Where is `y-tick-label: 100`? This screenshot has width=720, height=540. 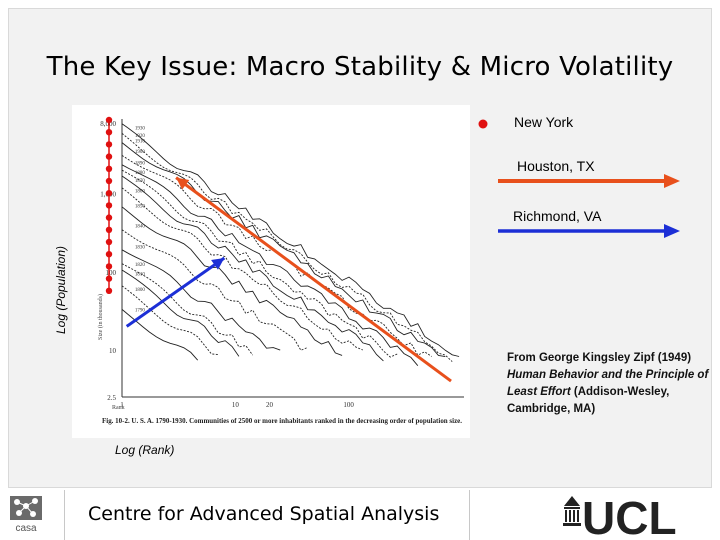 y-tick-label: 100 is located at coordinates (111, 273).